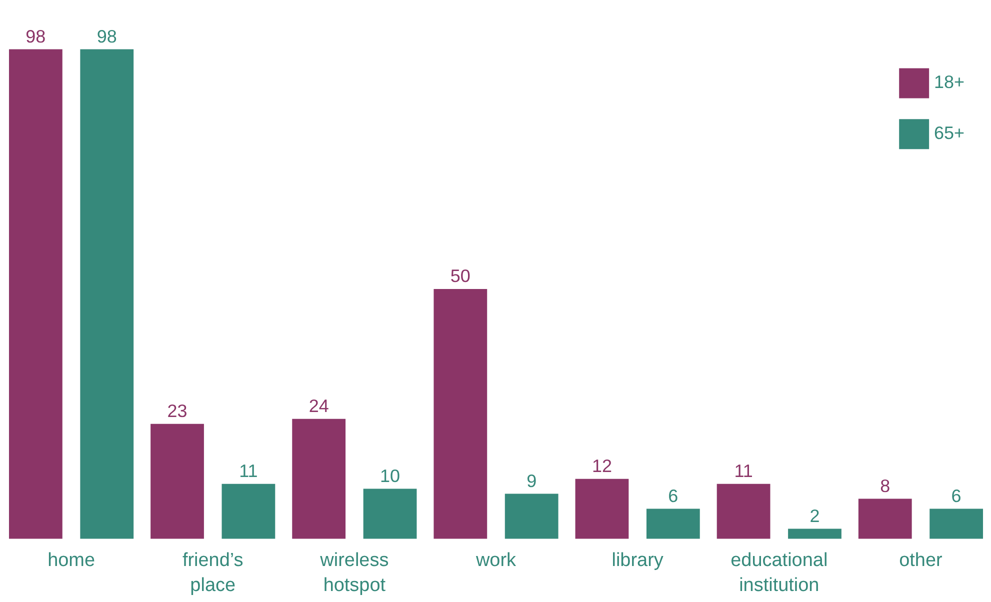 The image size is (991, 602). I want to click on data-label: 12, so click(602, 466).